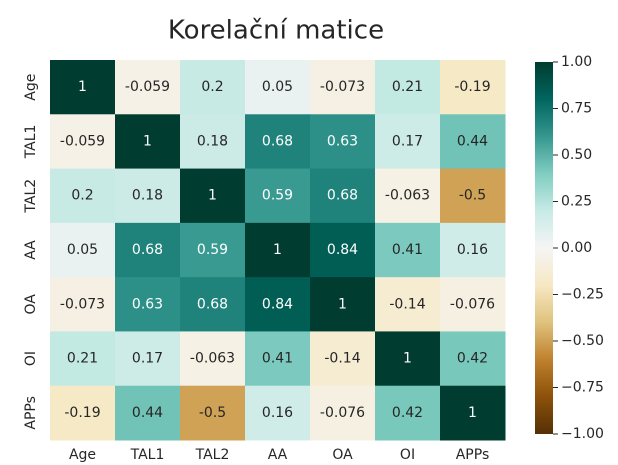 This screenshot has height=465, width=618. I want to click on colorbar-tick-label: −1.00, so click(582, 434).